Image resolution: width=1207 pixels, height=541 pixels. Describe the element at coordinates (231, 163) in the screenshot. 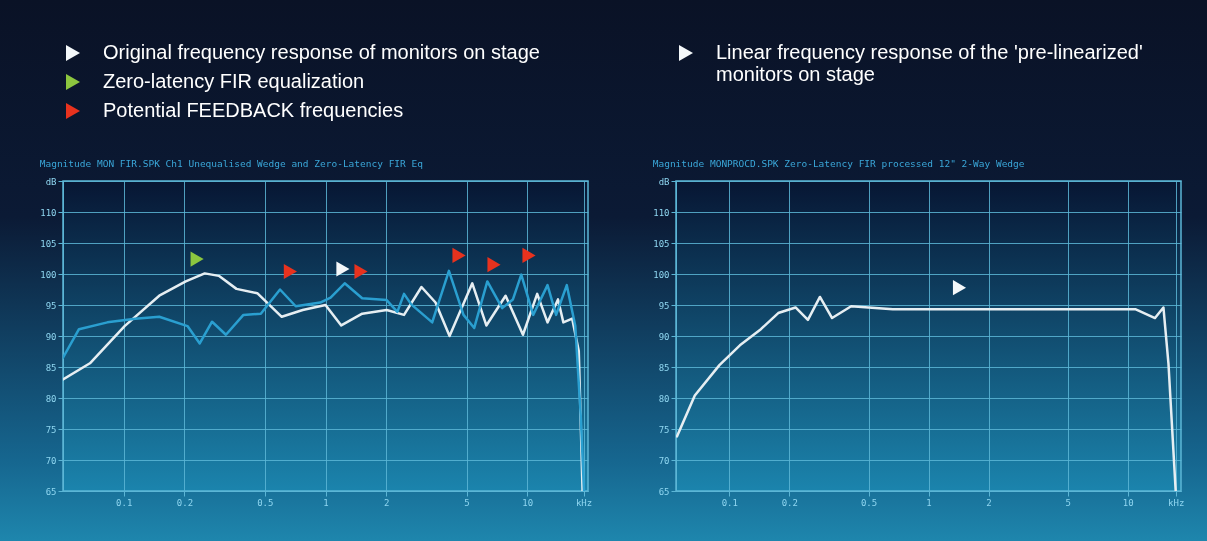

I see `chart-title: Magnitude MON FIR.SPK Ch1 Unequalised Wedge and Zero-Latency FIR Eq` at that location.